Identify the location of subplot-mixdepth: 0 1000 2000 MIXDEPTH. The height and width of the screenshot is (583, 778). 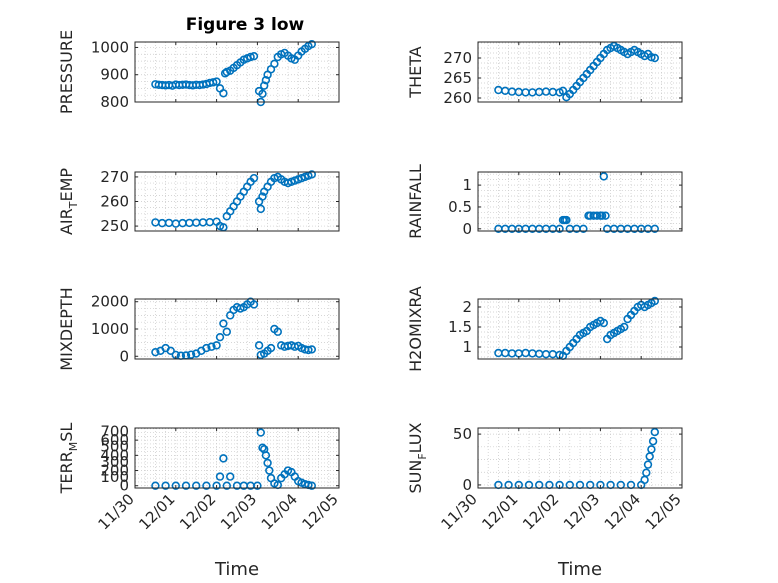
(198, 329).